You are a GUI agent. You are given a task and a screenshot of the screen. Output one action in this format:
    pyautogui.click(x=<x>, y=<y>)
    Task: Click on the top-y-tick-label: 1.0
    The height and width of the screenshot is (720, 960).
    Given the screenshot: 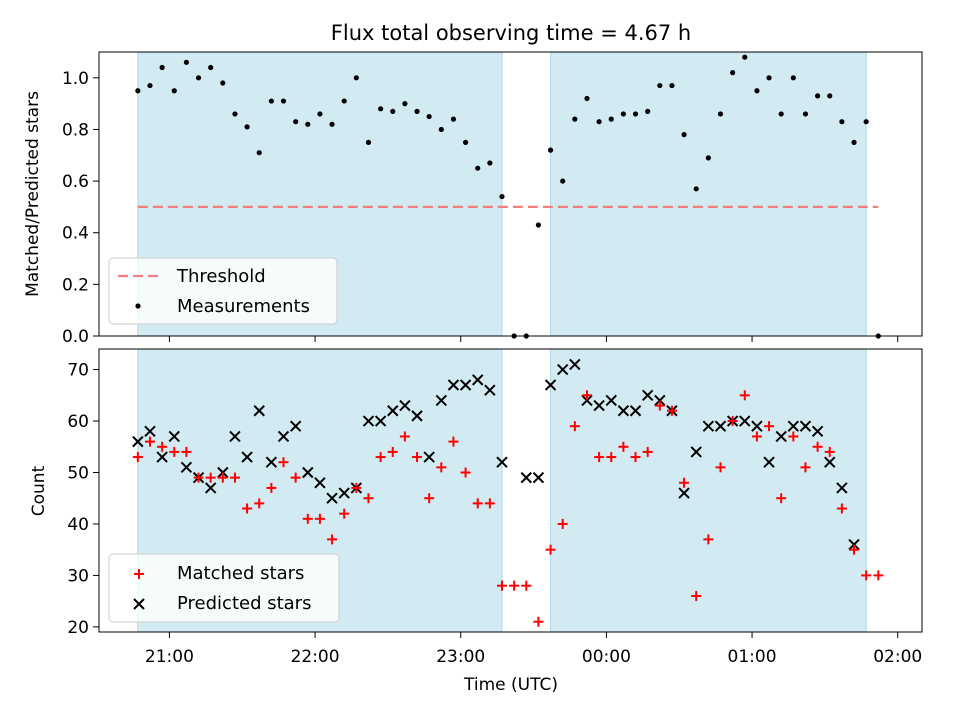 What is the action you would take?
    pyautogui.click(x=75, y=79)
    